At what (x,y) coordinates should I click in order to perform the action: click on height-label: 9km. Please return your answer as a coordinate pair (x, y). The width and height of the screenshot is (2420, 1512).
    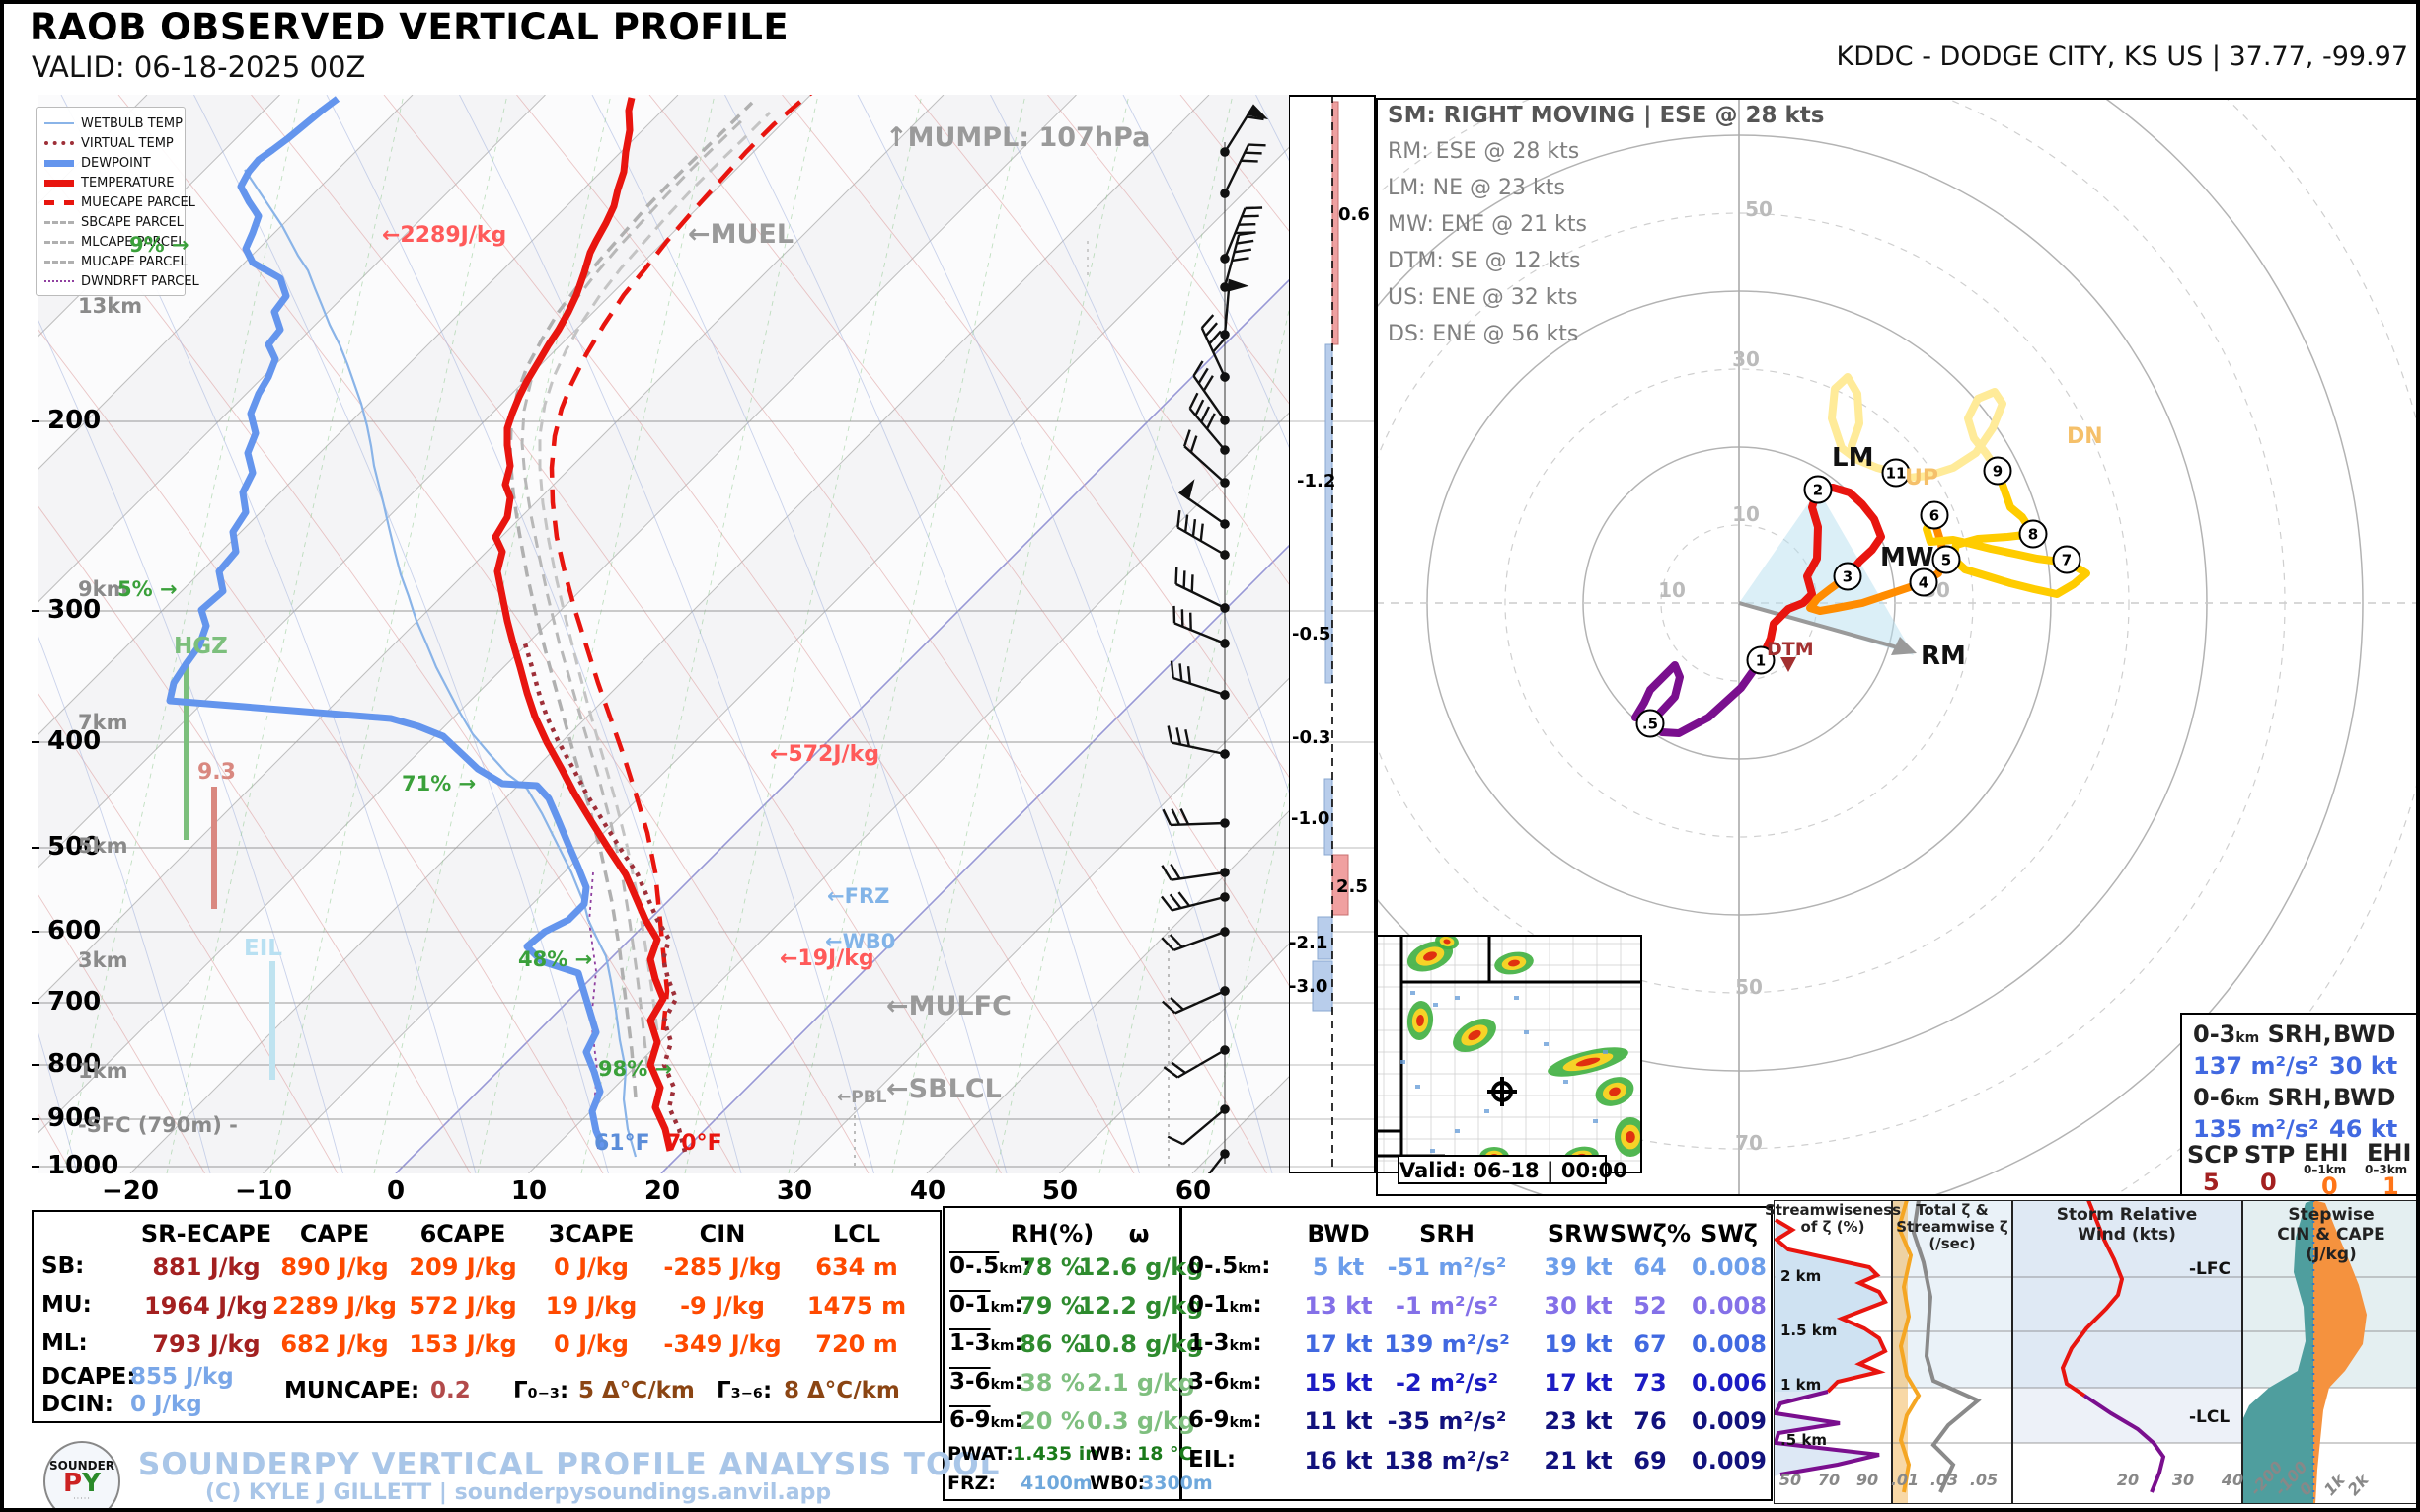
    Looking at the image, I should click on (103, 589).